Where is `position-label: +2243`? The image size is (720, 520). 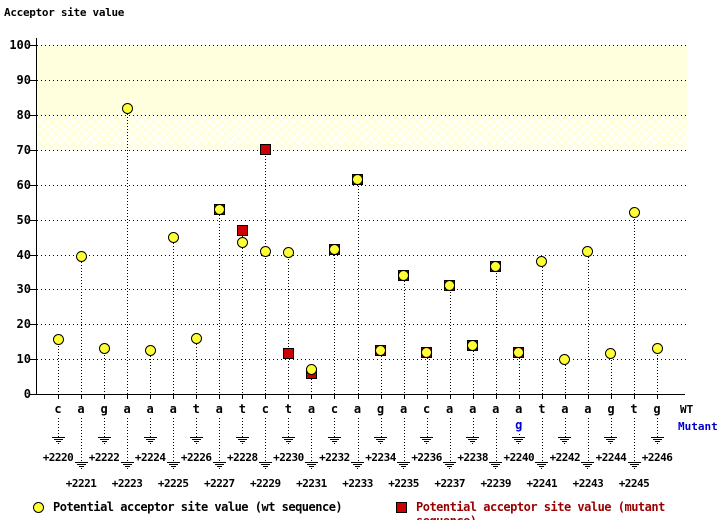
position-label: +2243 is located at coordinates (588, 483).